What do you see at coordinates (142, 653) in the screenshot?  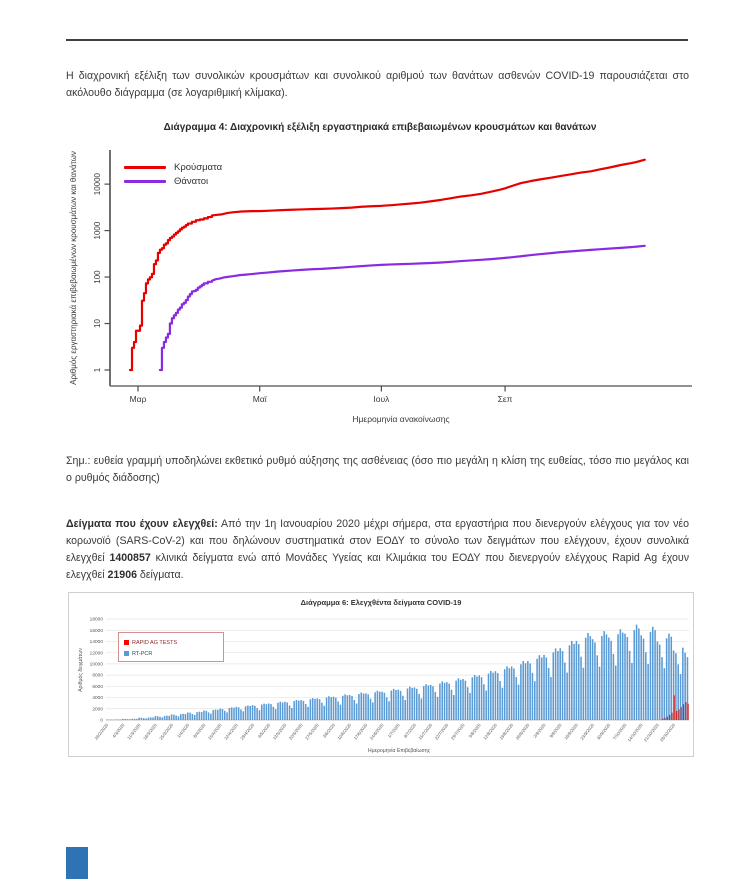 I see `legend-label-rtpcr: RT-PCR` at bounding box center [142, 653].